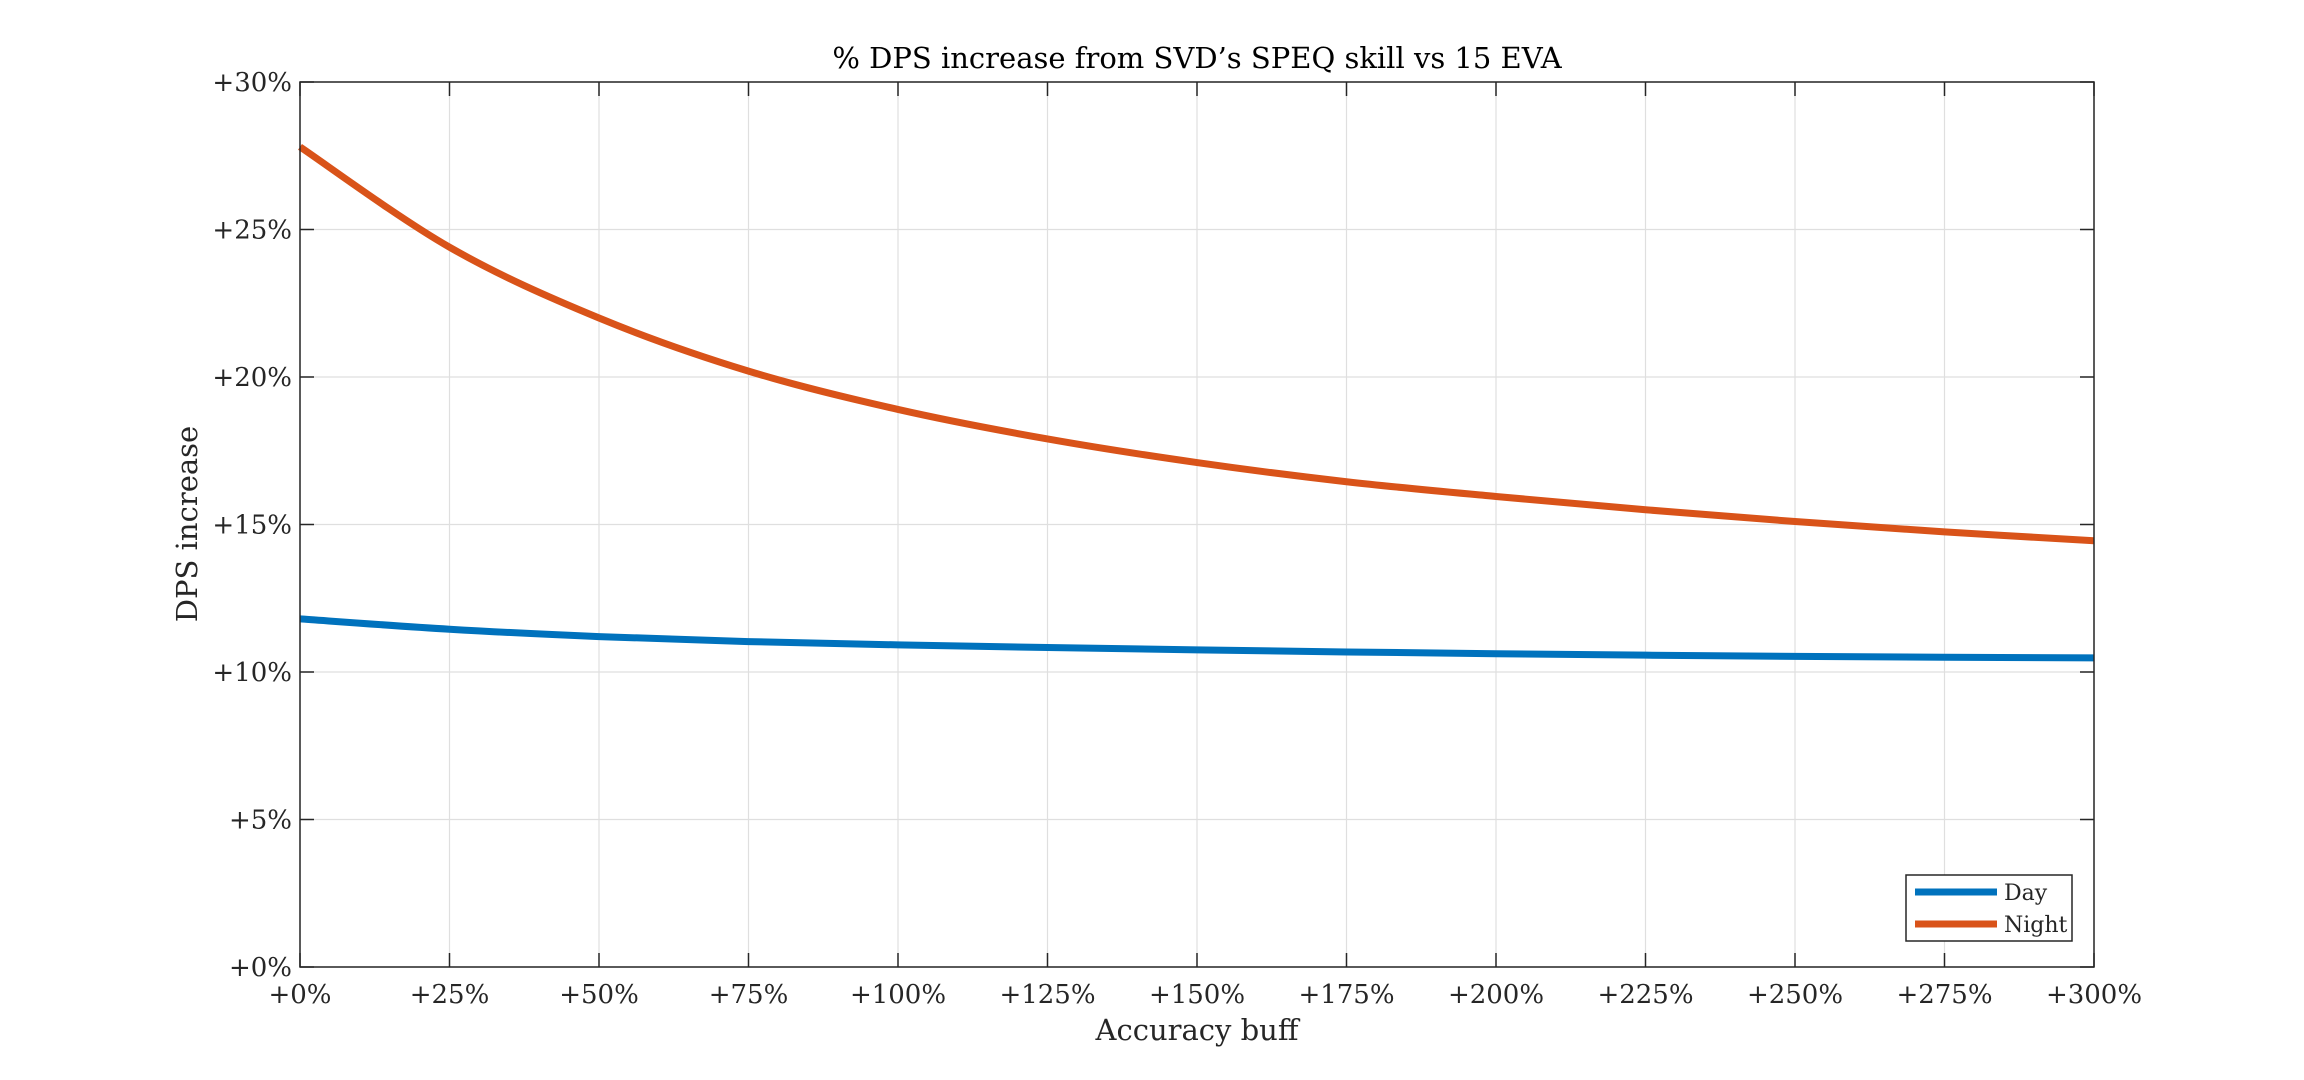  What do you see at coordinates (1496, 995) in the screenshot?
I see `x-tick-label: +200%` at bounding box center [1496, 995].